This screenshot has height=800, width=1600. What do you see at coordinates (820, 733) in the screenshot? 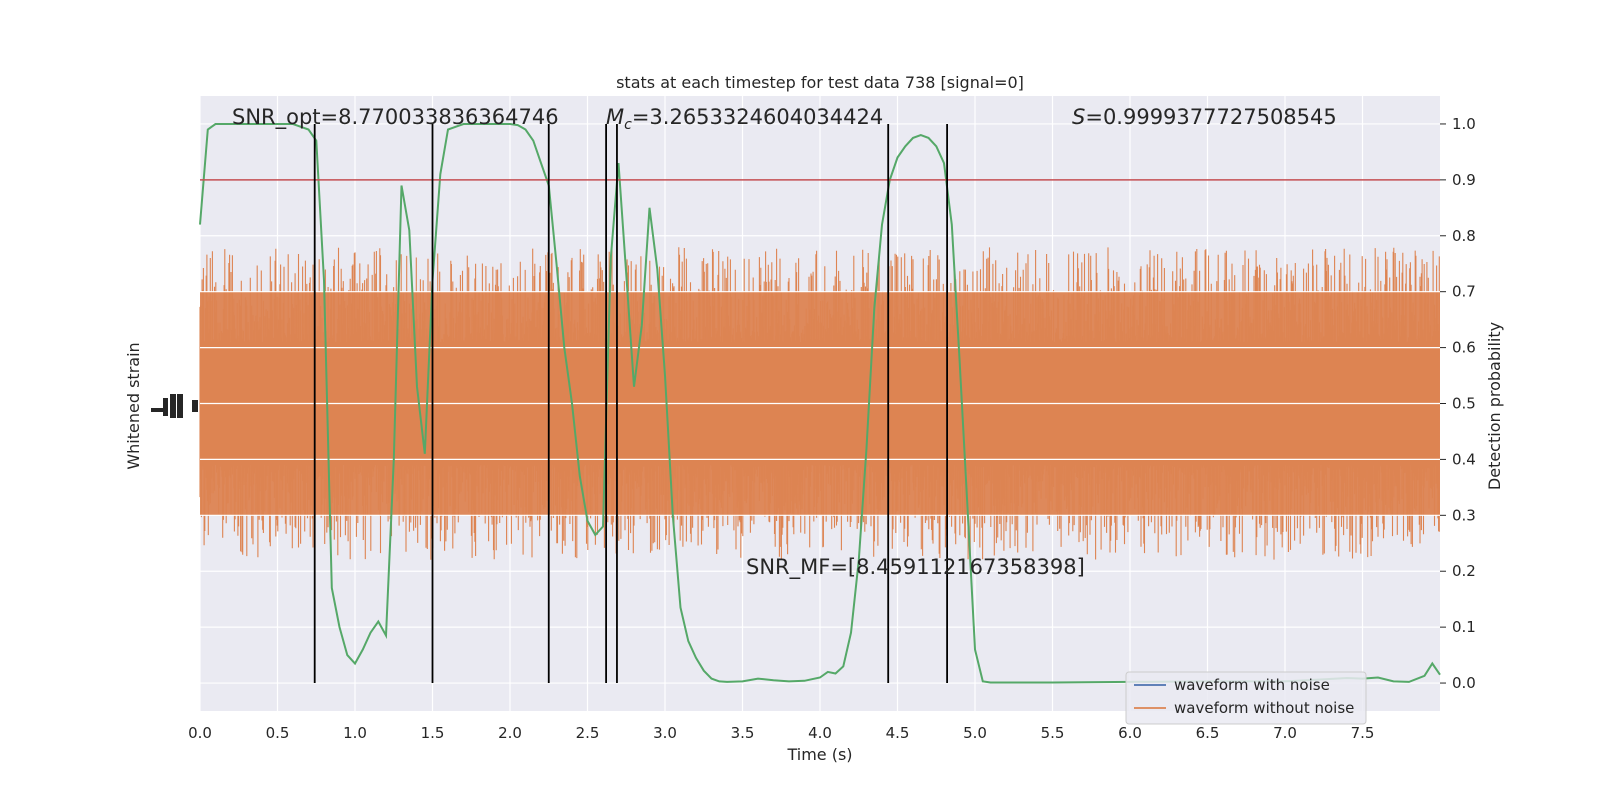
I see `x-tick-label: 4.0` at bounding box center [820, 733].